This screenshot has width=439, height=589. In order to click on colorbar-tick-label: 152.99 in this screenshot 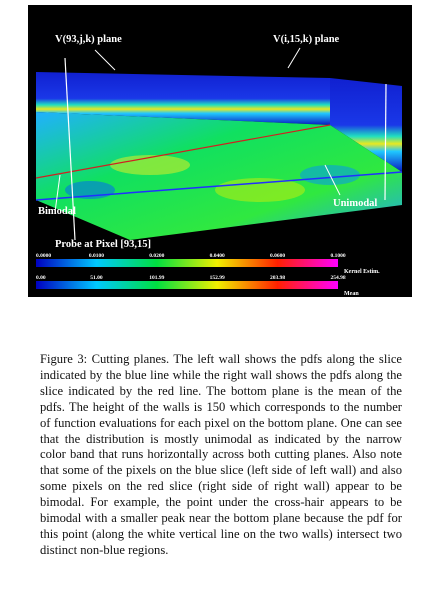, I will do `click(217, 278)`.